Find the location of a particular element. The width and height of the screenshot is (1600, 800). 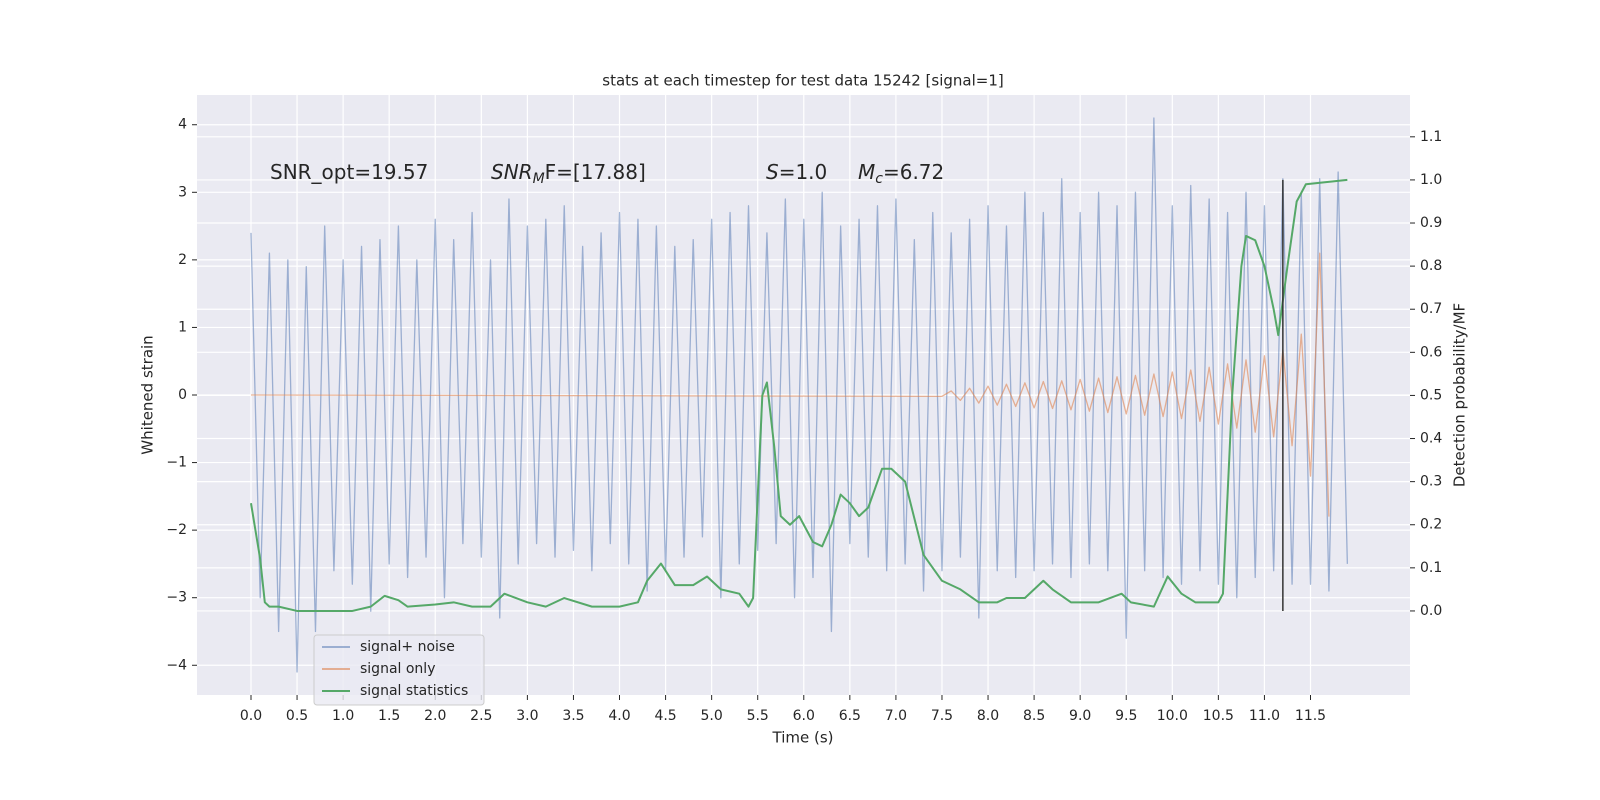

annotation: SNRMF=[17.88] is located at coordinates (568, 174).